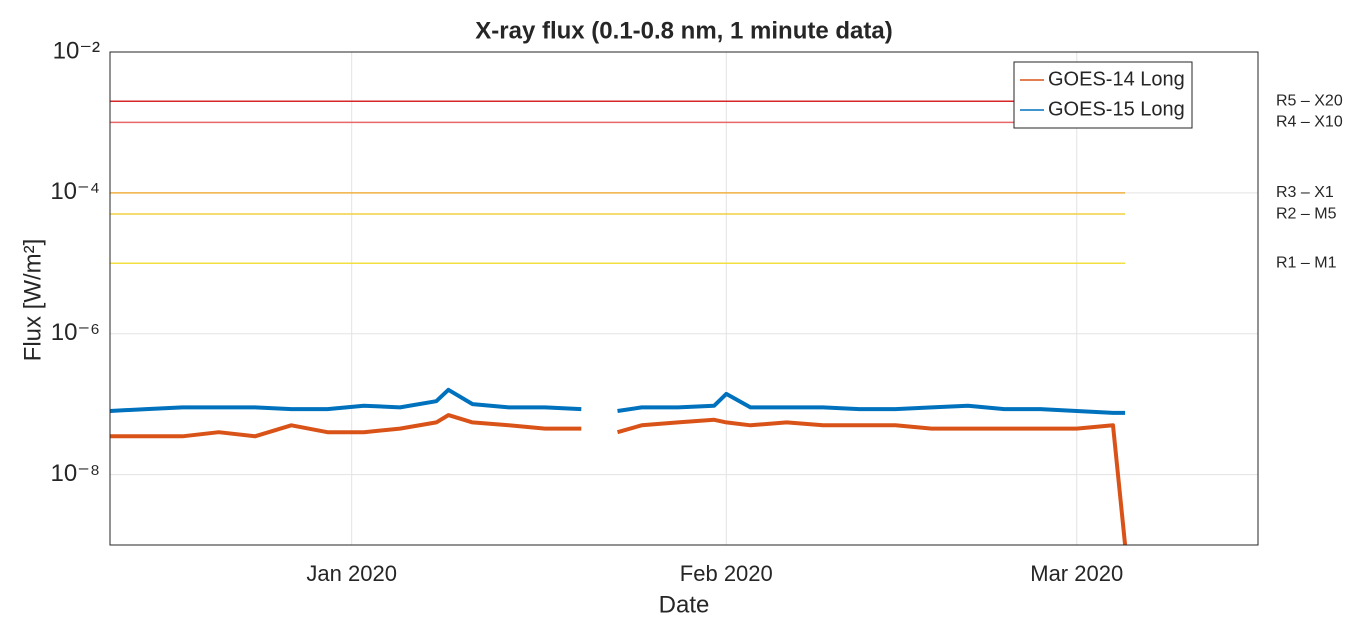 This screenshot has height=623, width=1362. I want to click on y-tick-label: 10⁻⁸, so click(76, 473).